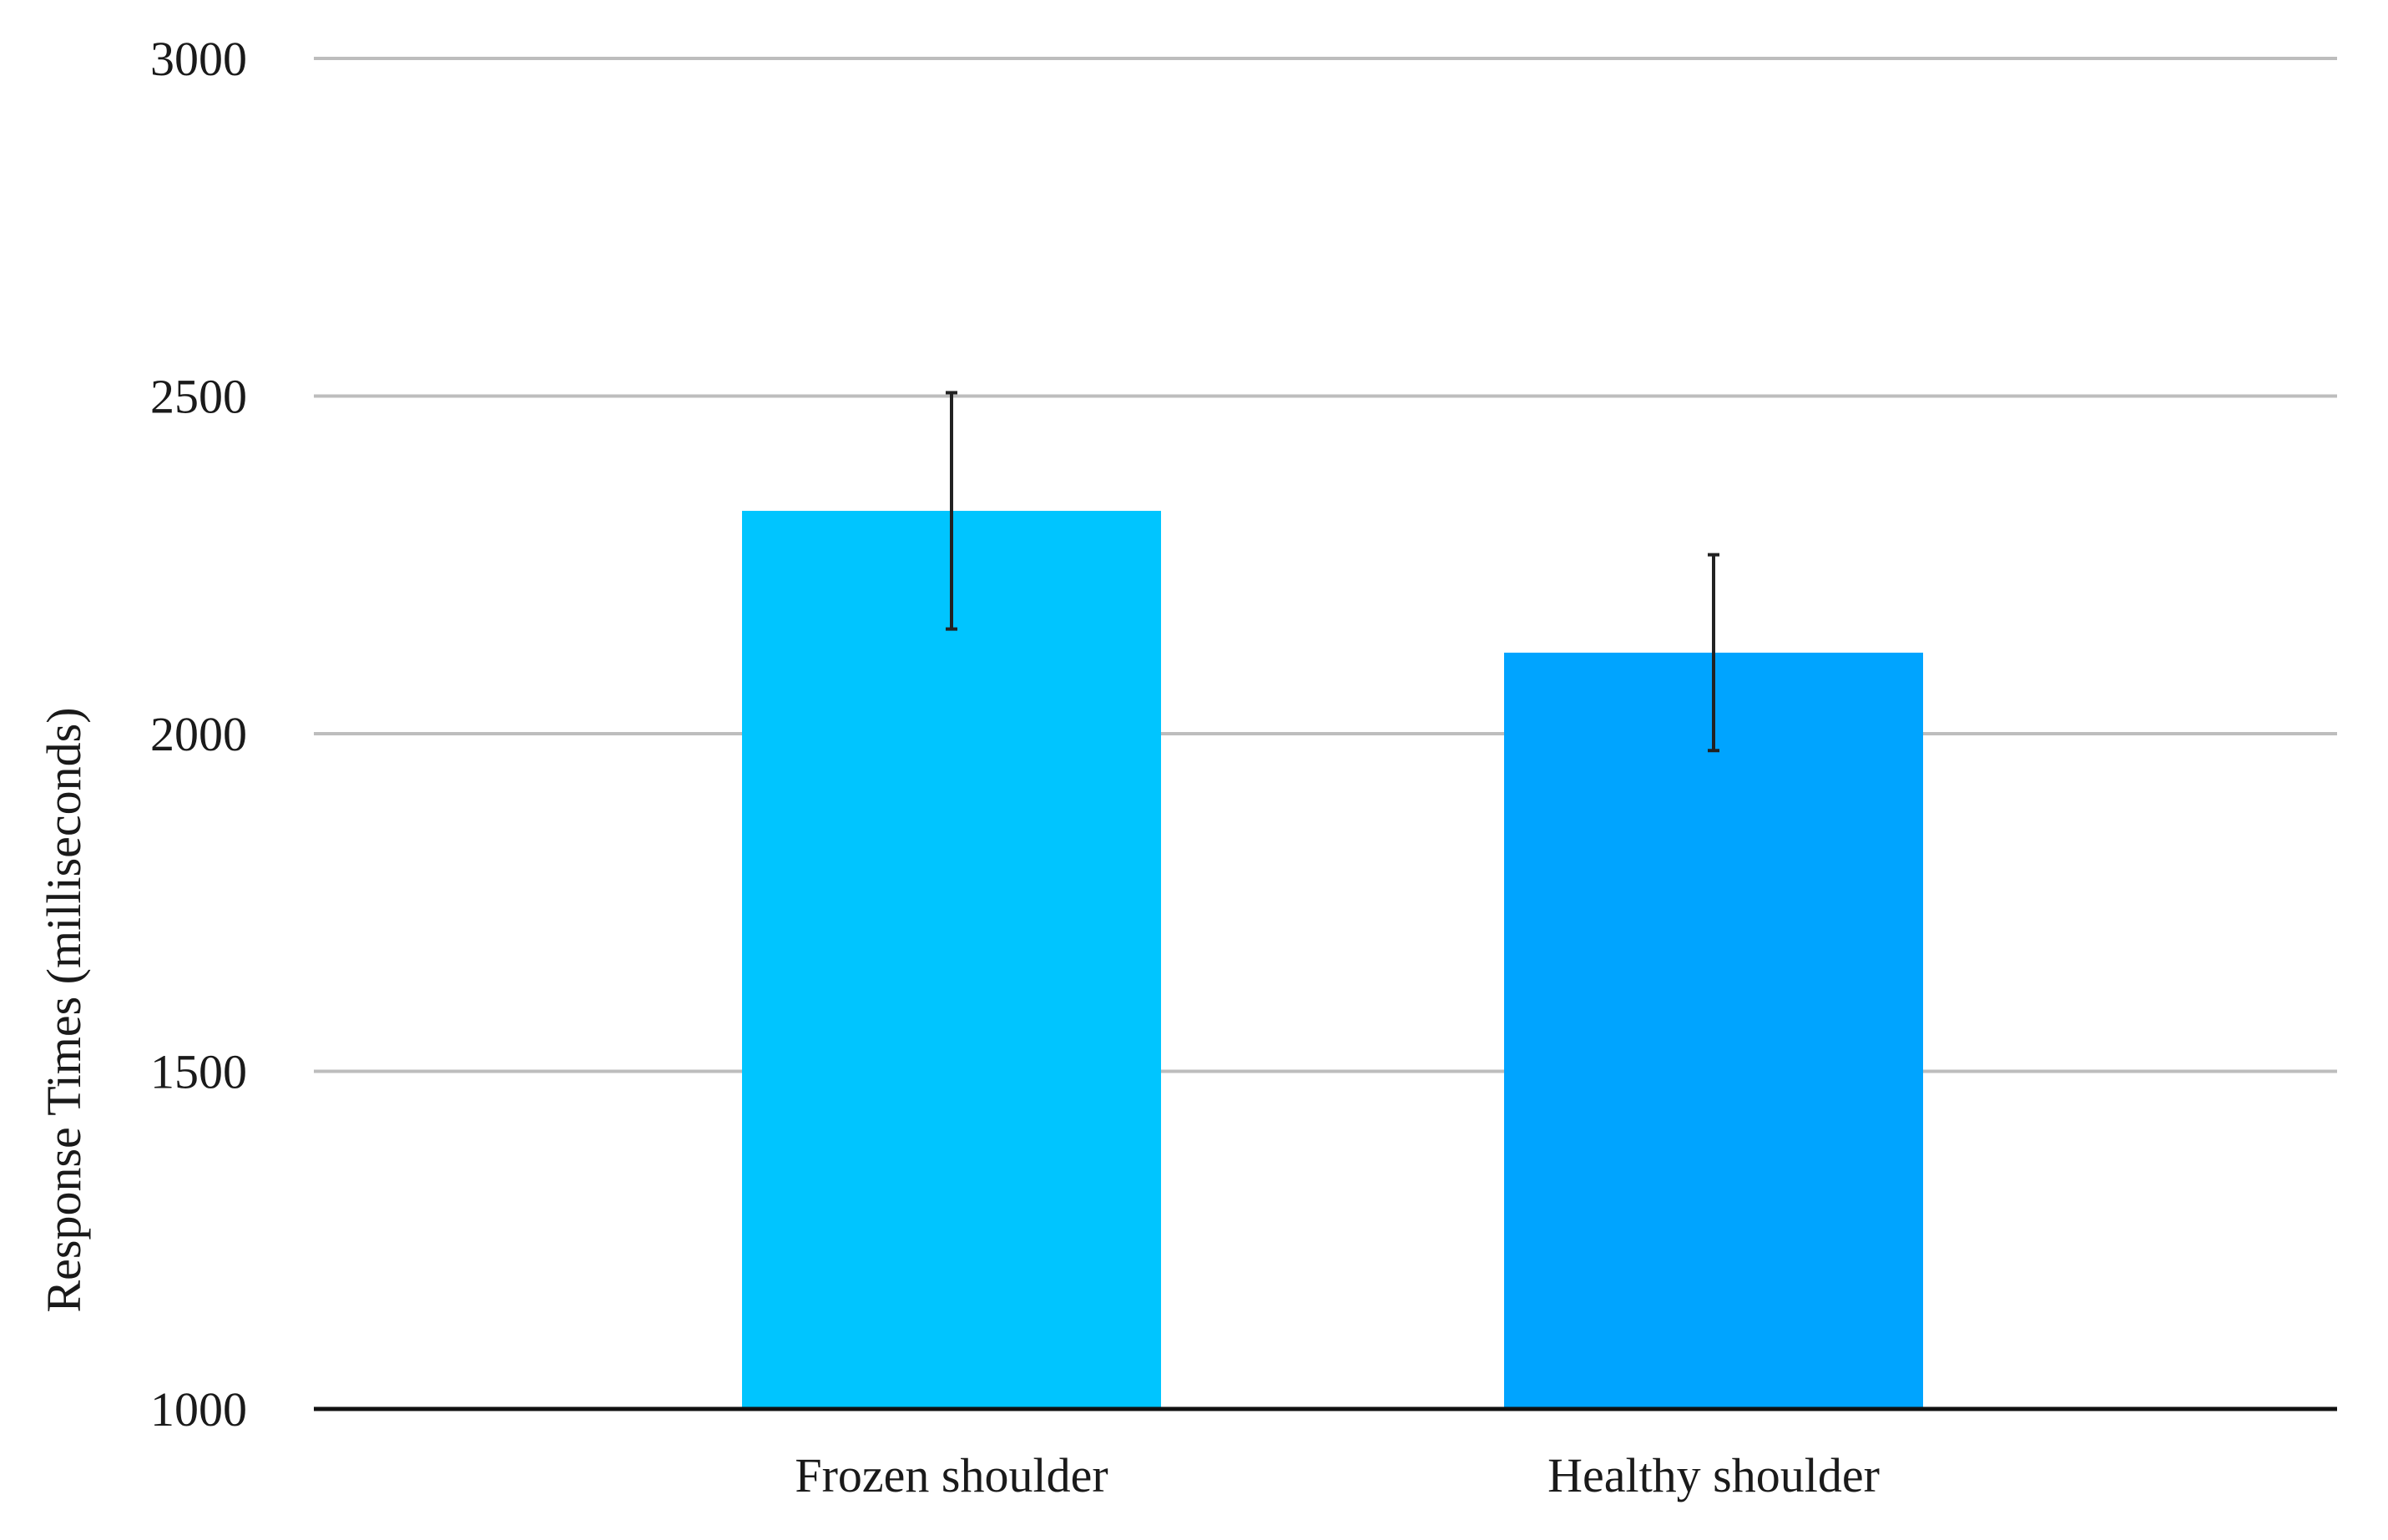  What do you see at coordinates (951, 1475) in the screenshot?
I see `x-tick-label: Frozen shoulder` at bounding box center [951, 1475].